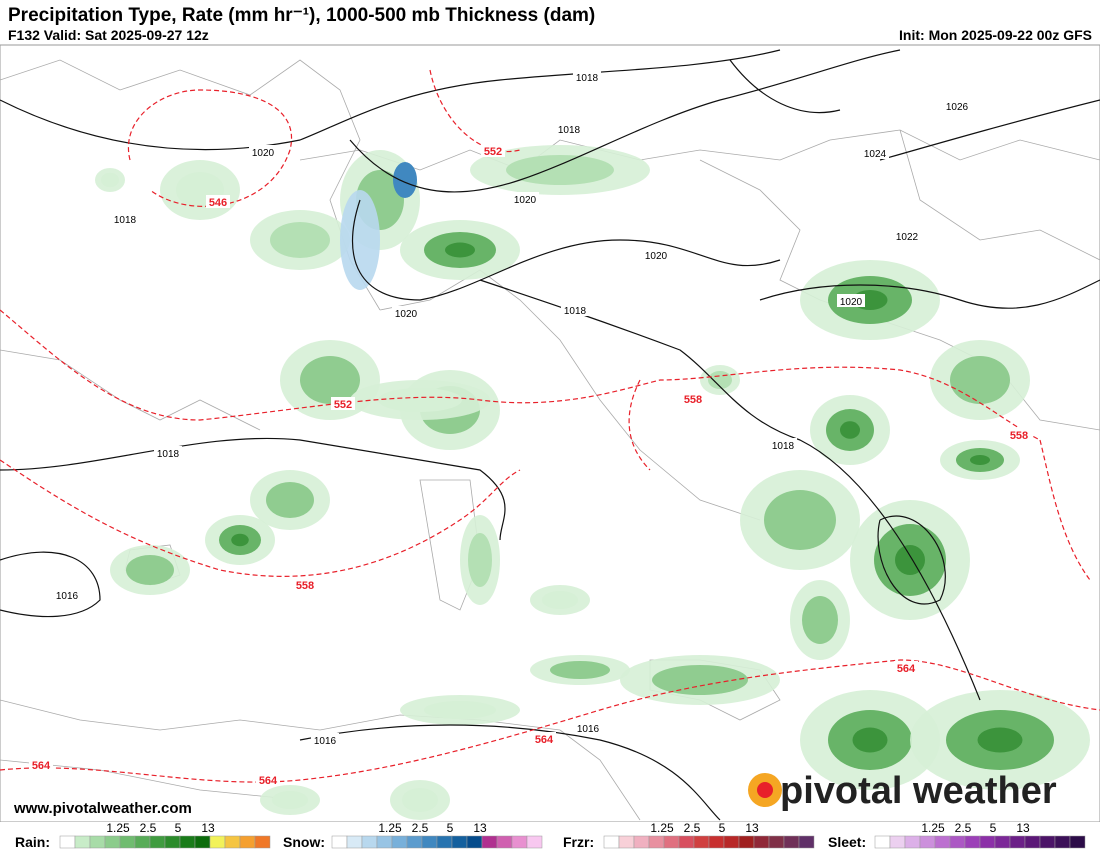  I want to click on legend-tick: 13, so click(480, 828).